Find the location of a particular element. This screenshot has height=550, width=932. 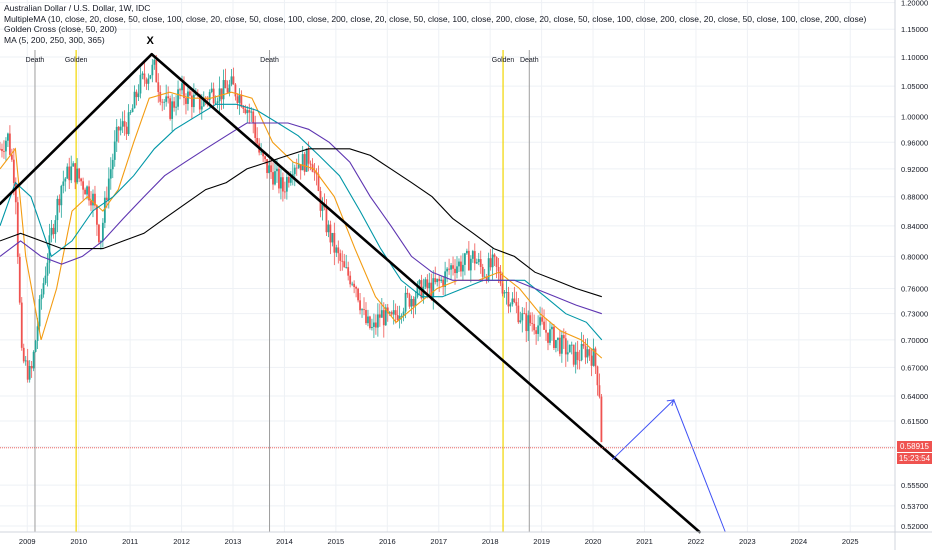

ma-indicator: MA (5, 200, 250, 300, 365) is located at coordinates (54, 39).